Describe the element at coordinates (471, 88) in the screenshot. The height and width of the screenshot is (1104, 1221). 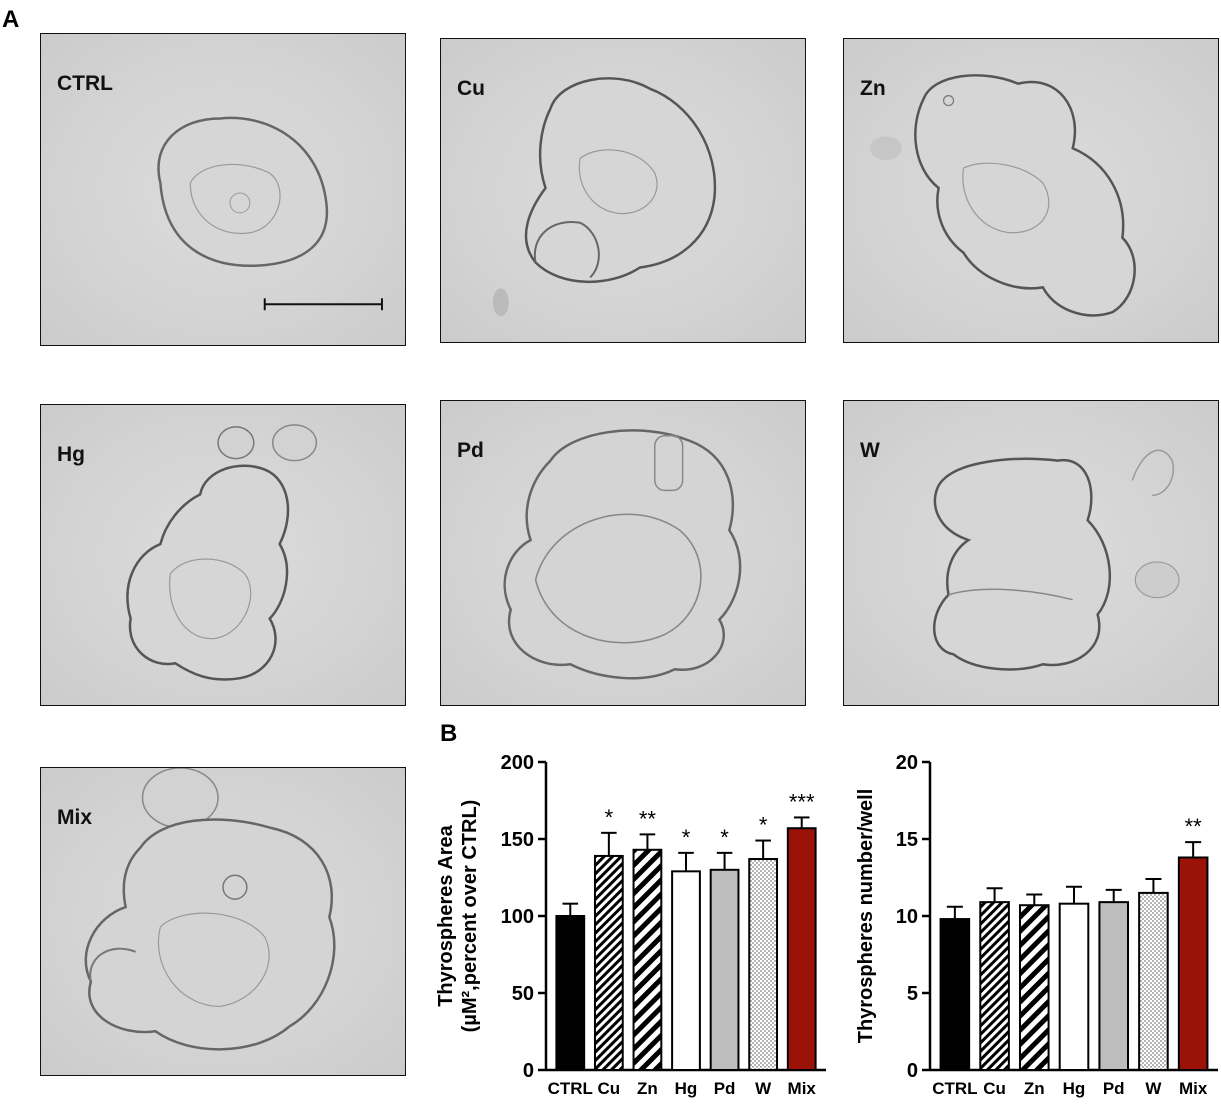
I see `micrograph-label-cu: Cu` at that location.